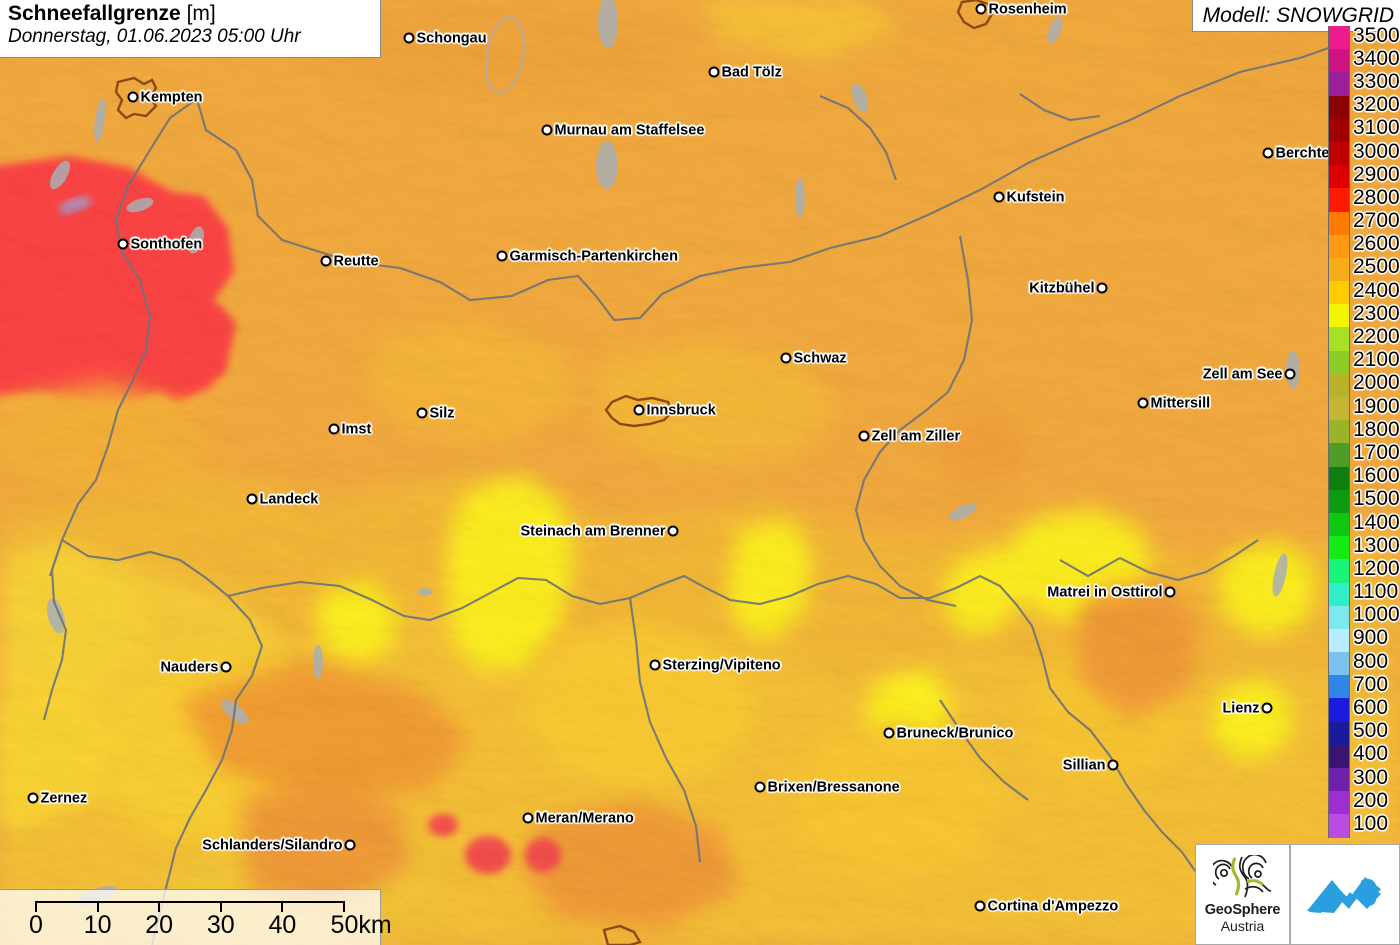 The image size is (1400, 945). Describe the element at coordinates (1376, 197) in the screenshot. I see `legend-tick-label: 2800` at that location.